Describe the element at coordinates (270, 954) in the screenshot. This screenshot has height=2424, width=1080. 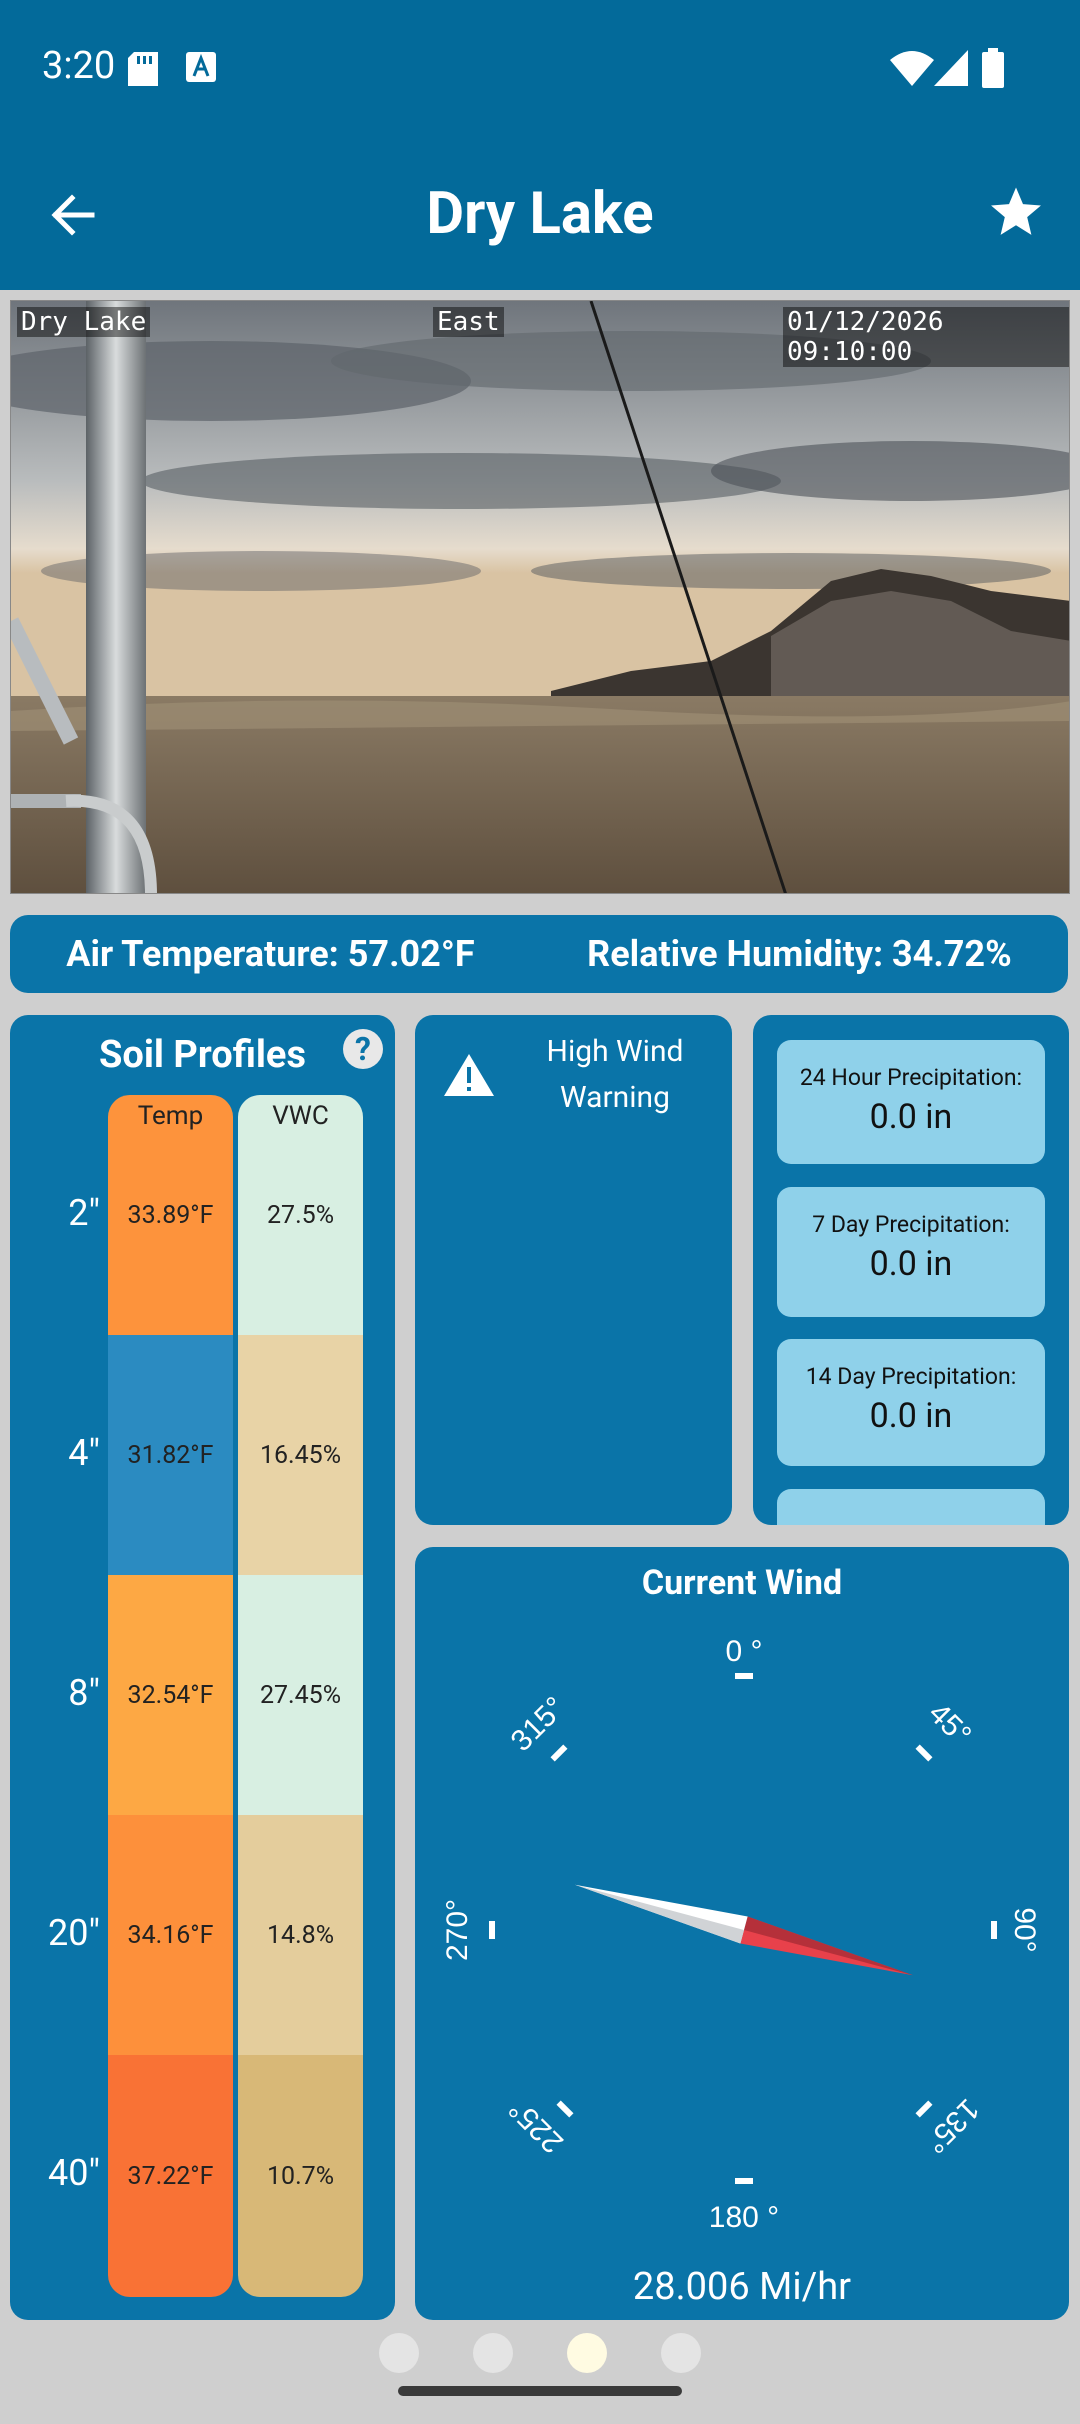
I see `air-temperature: Air Temperature: 57.02°F` at that location.